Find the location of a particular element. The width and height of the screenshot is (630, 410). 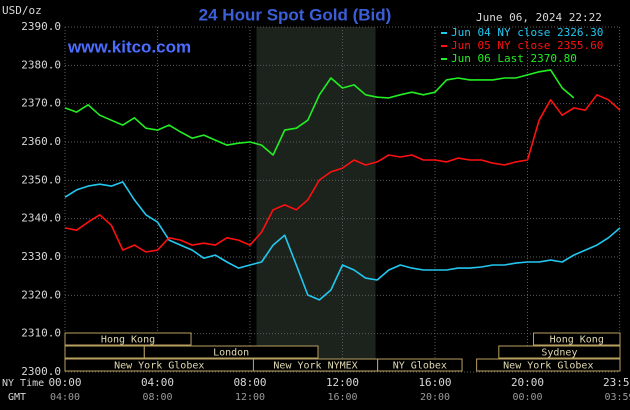

legend-label: Jun 06 Last 2370.80 is located at coordinates (514, 58).